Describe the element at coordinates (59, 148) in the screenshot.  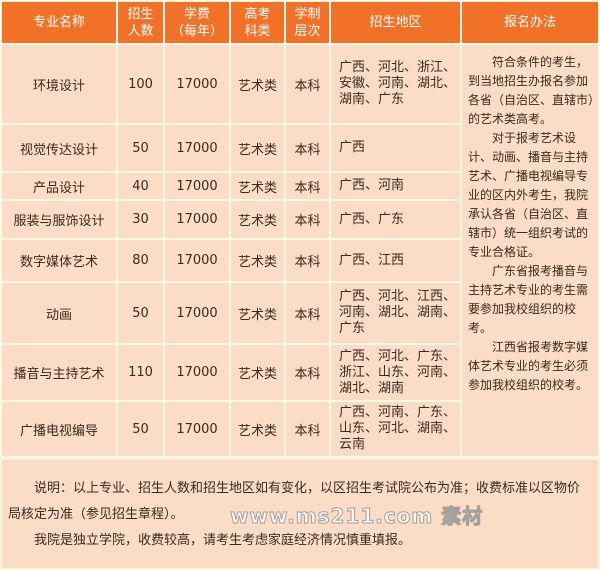
I see `cell-name: 视觉传达设计` at that location.